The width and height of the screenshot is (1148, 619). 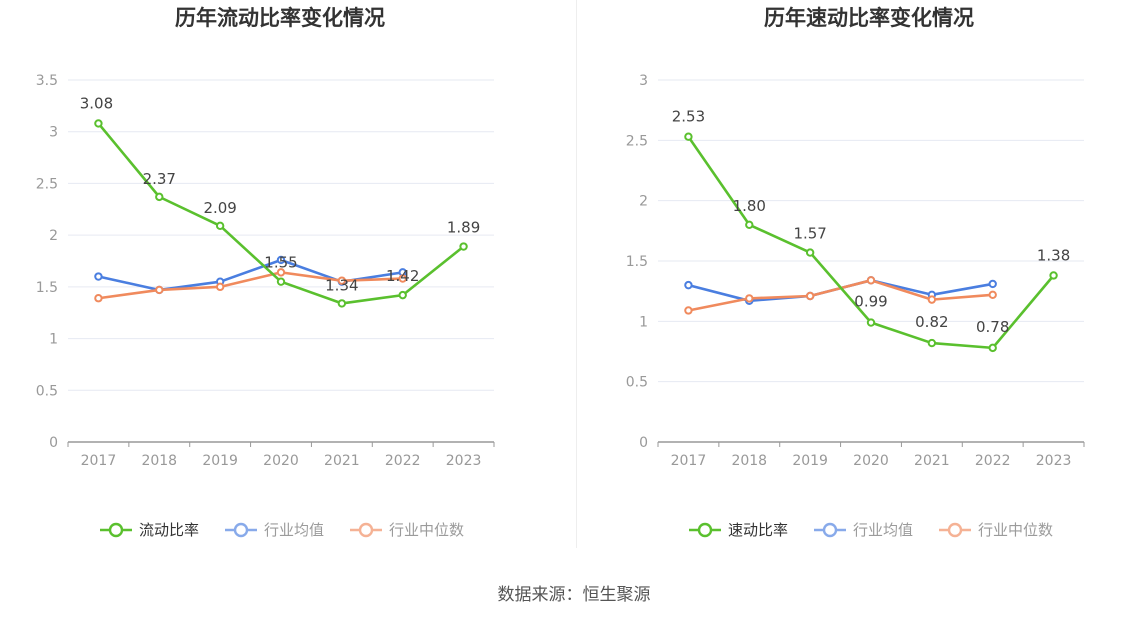 What do you see at coordinates (643, 81) in the screenshot?
I see `y-tick-label: 3` at bounding box center [643, 81].